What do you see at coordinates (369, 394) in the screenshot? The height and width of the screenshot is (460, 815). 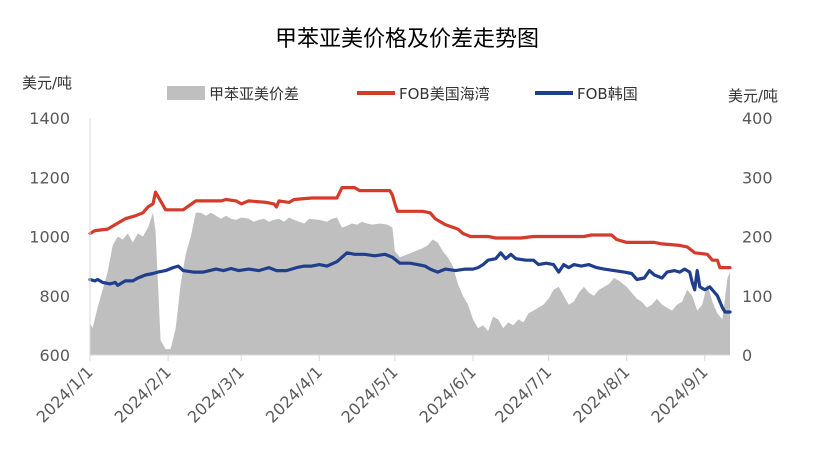 I see `x-tick-label: 2024/5/1` at bounding box center [369, 394].